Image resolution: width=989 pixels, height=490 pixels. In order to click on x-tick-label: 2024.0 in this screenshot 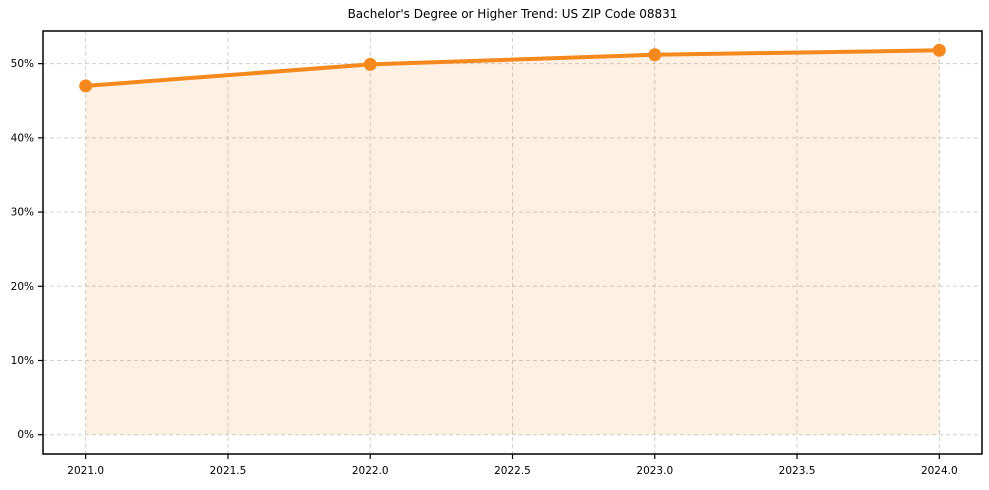, I will do `click(939, 471)`.